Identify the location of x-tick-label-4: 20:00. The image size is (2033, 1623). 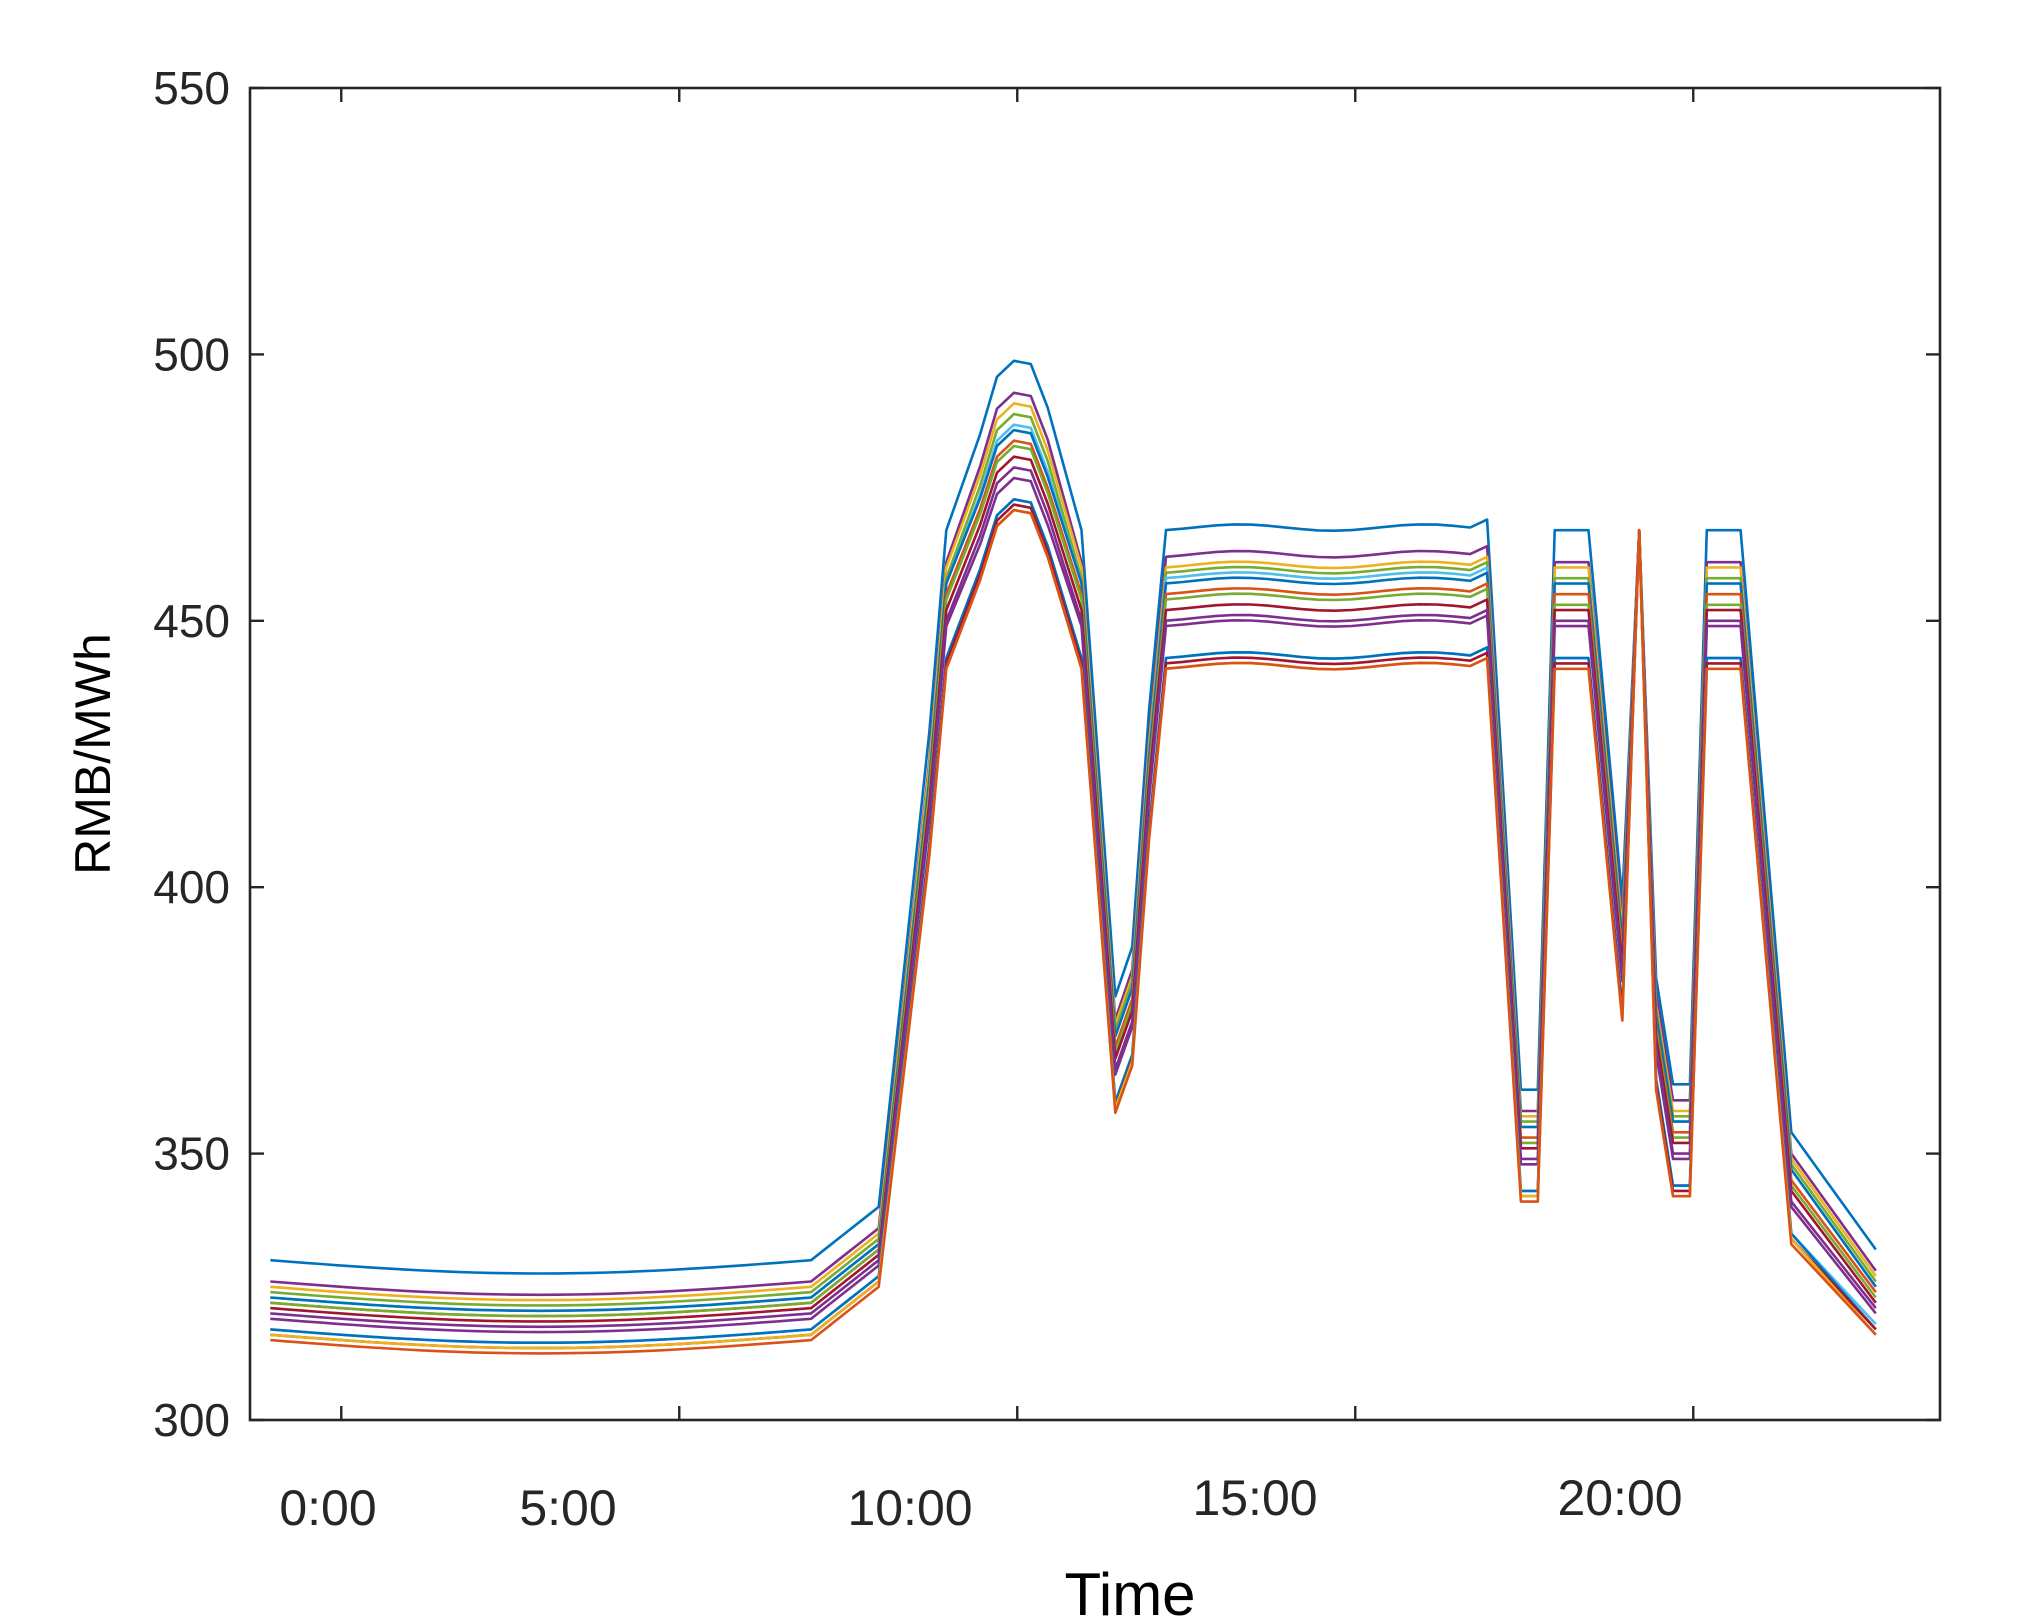
(1619, 1498).